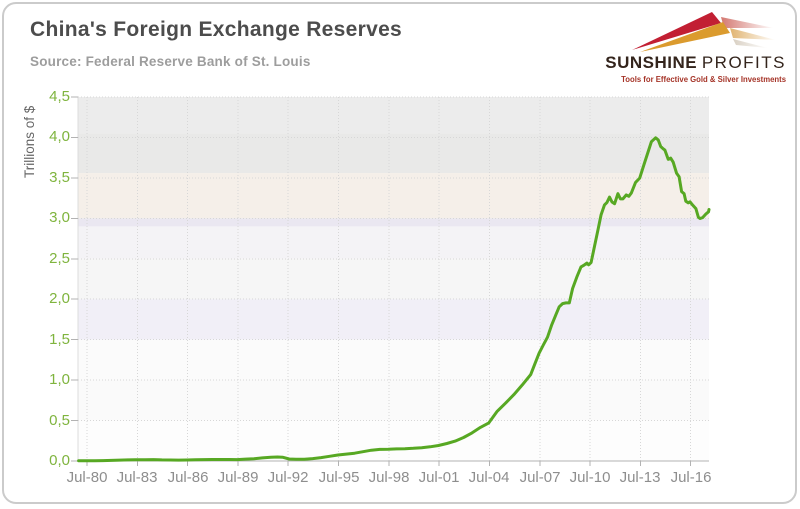 This screenshot has width=800, height=509. I want to click on y-tick-label: 2,0, so click(59, 298).